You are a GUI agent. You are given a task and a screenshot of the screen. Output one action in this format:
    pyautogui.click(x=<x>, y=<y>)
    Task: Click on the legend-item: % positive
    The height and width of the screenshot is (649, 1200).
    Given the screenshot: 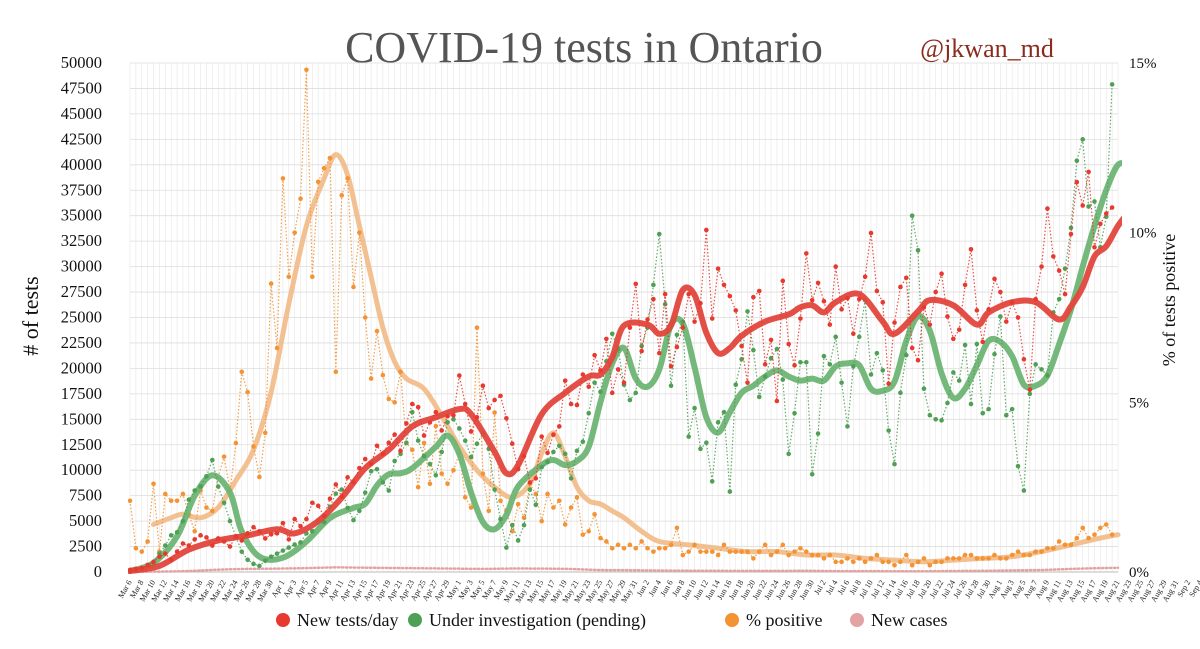 What is the action you would take?
    pyautogui.click(x=774, y=620)
    